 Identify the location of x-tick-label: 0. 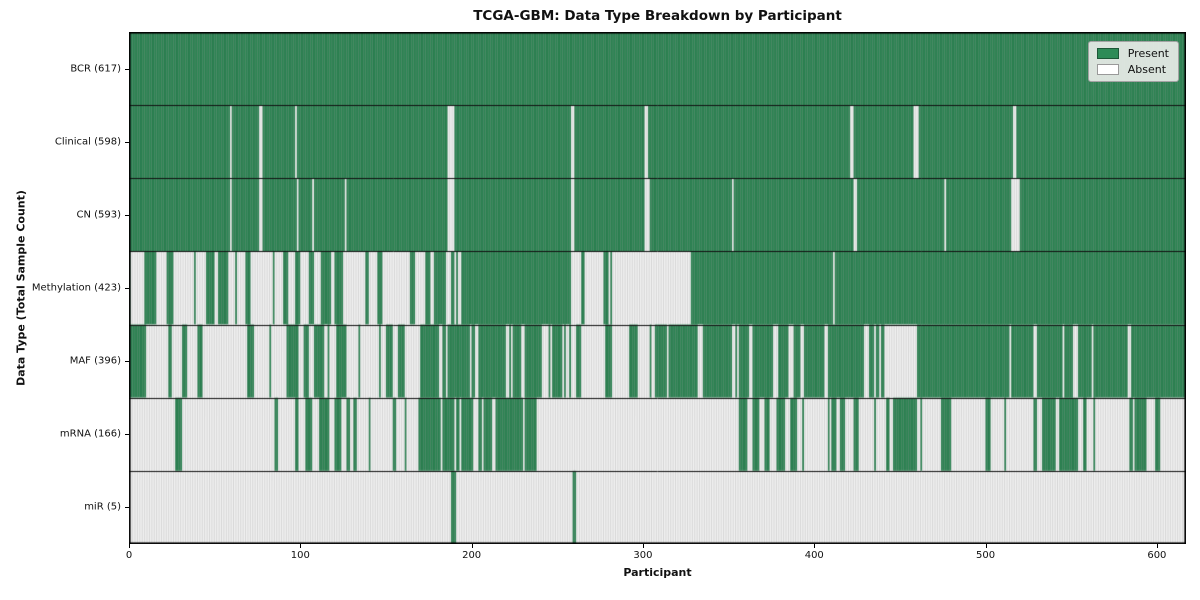
(129, 555).